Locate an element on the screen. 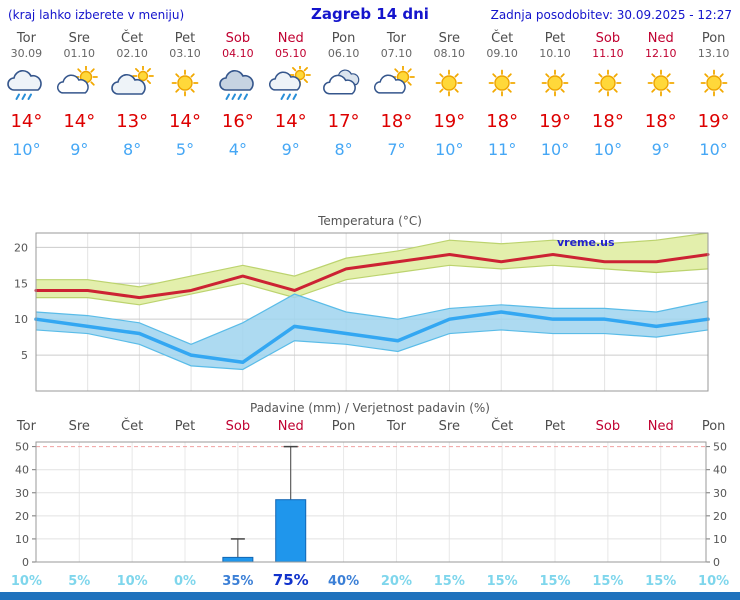 The height and width of the screenshot is (600, 740). page-title: Zagreb 14 dni is located at coordinates (370, 14).